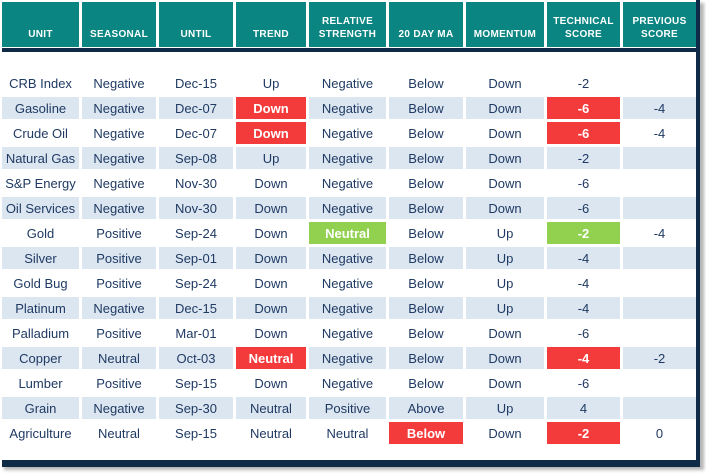  Describe the element at coordinates (426, 408) in the screenshot. I see `cell-ma_20_day: Above` at that location.